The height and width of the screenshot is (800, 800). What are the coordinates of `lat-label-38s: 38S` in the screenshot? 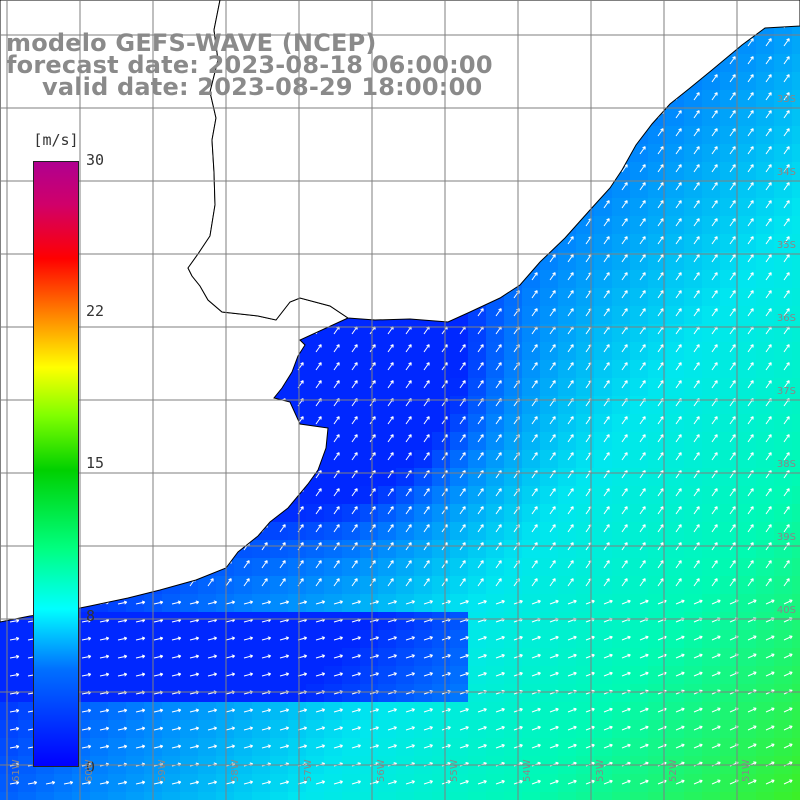 It's located at (786, 464).